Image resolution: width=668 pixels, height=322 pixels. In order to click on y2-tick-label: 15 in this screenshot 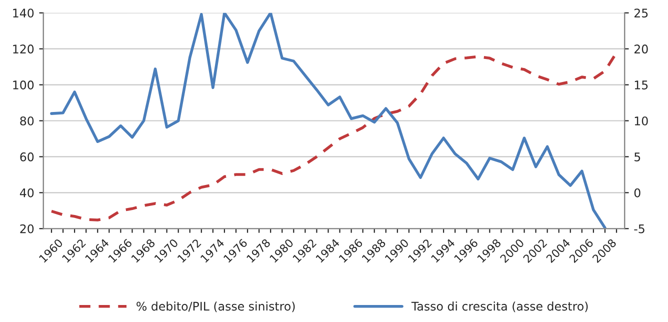, I will do `click(641, 85)`.